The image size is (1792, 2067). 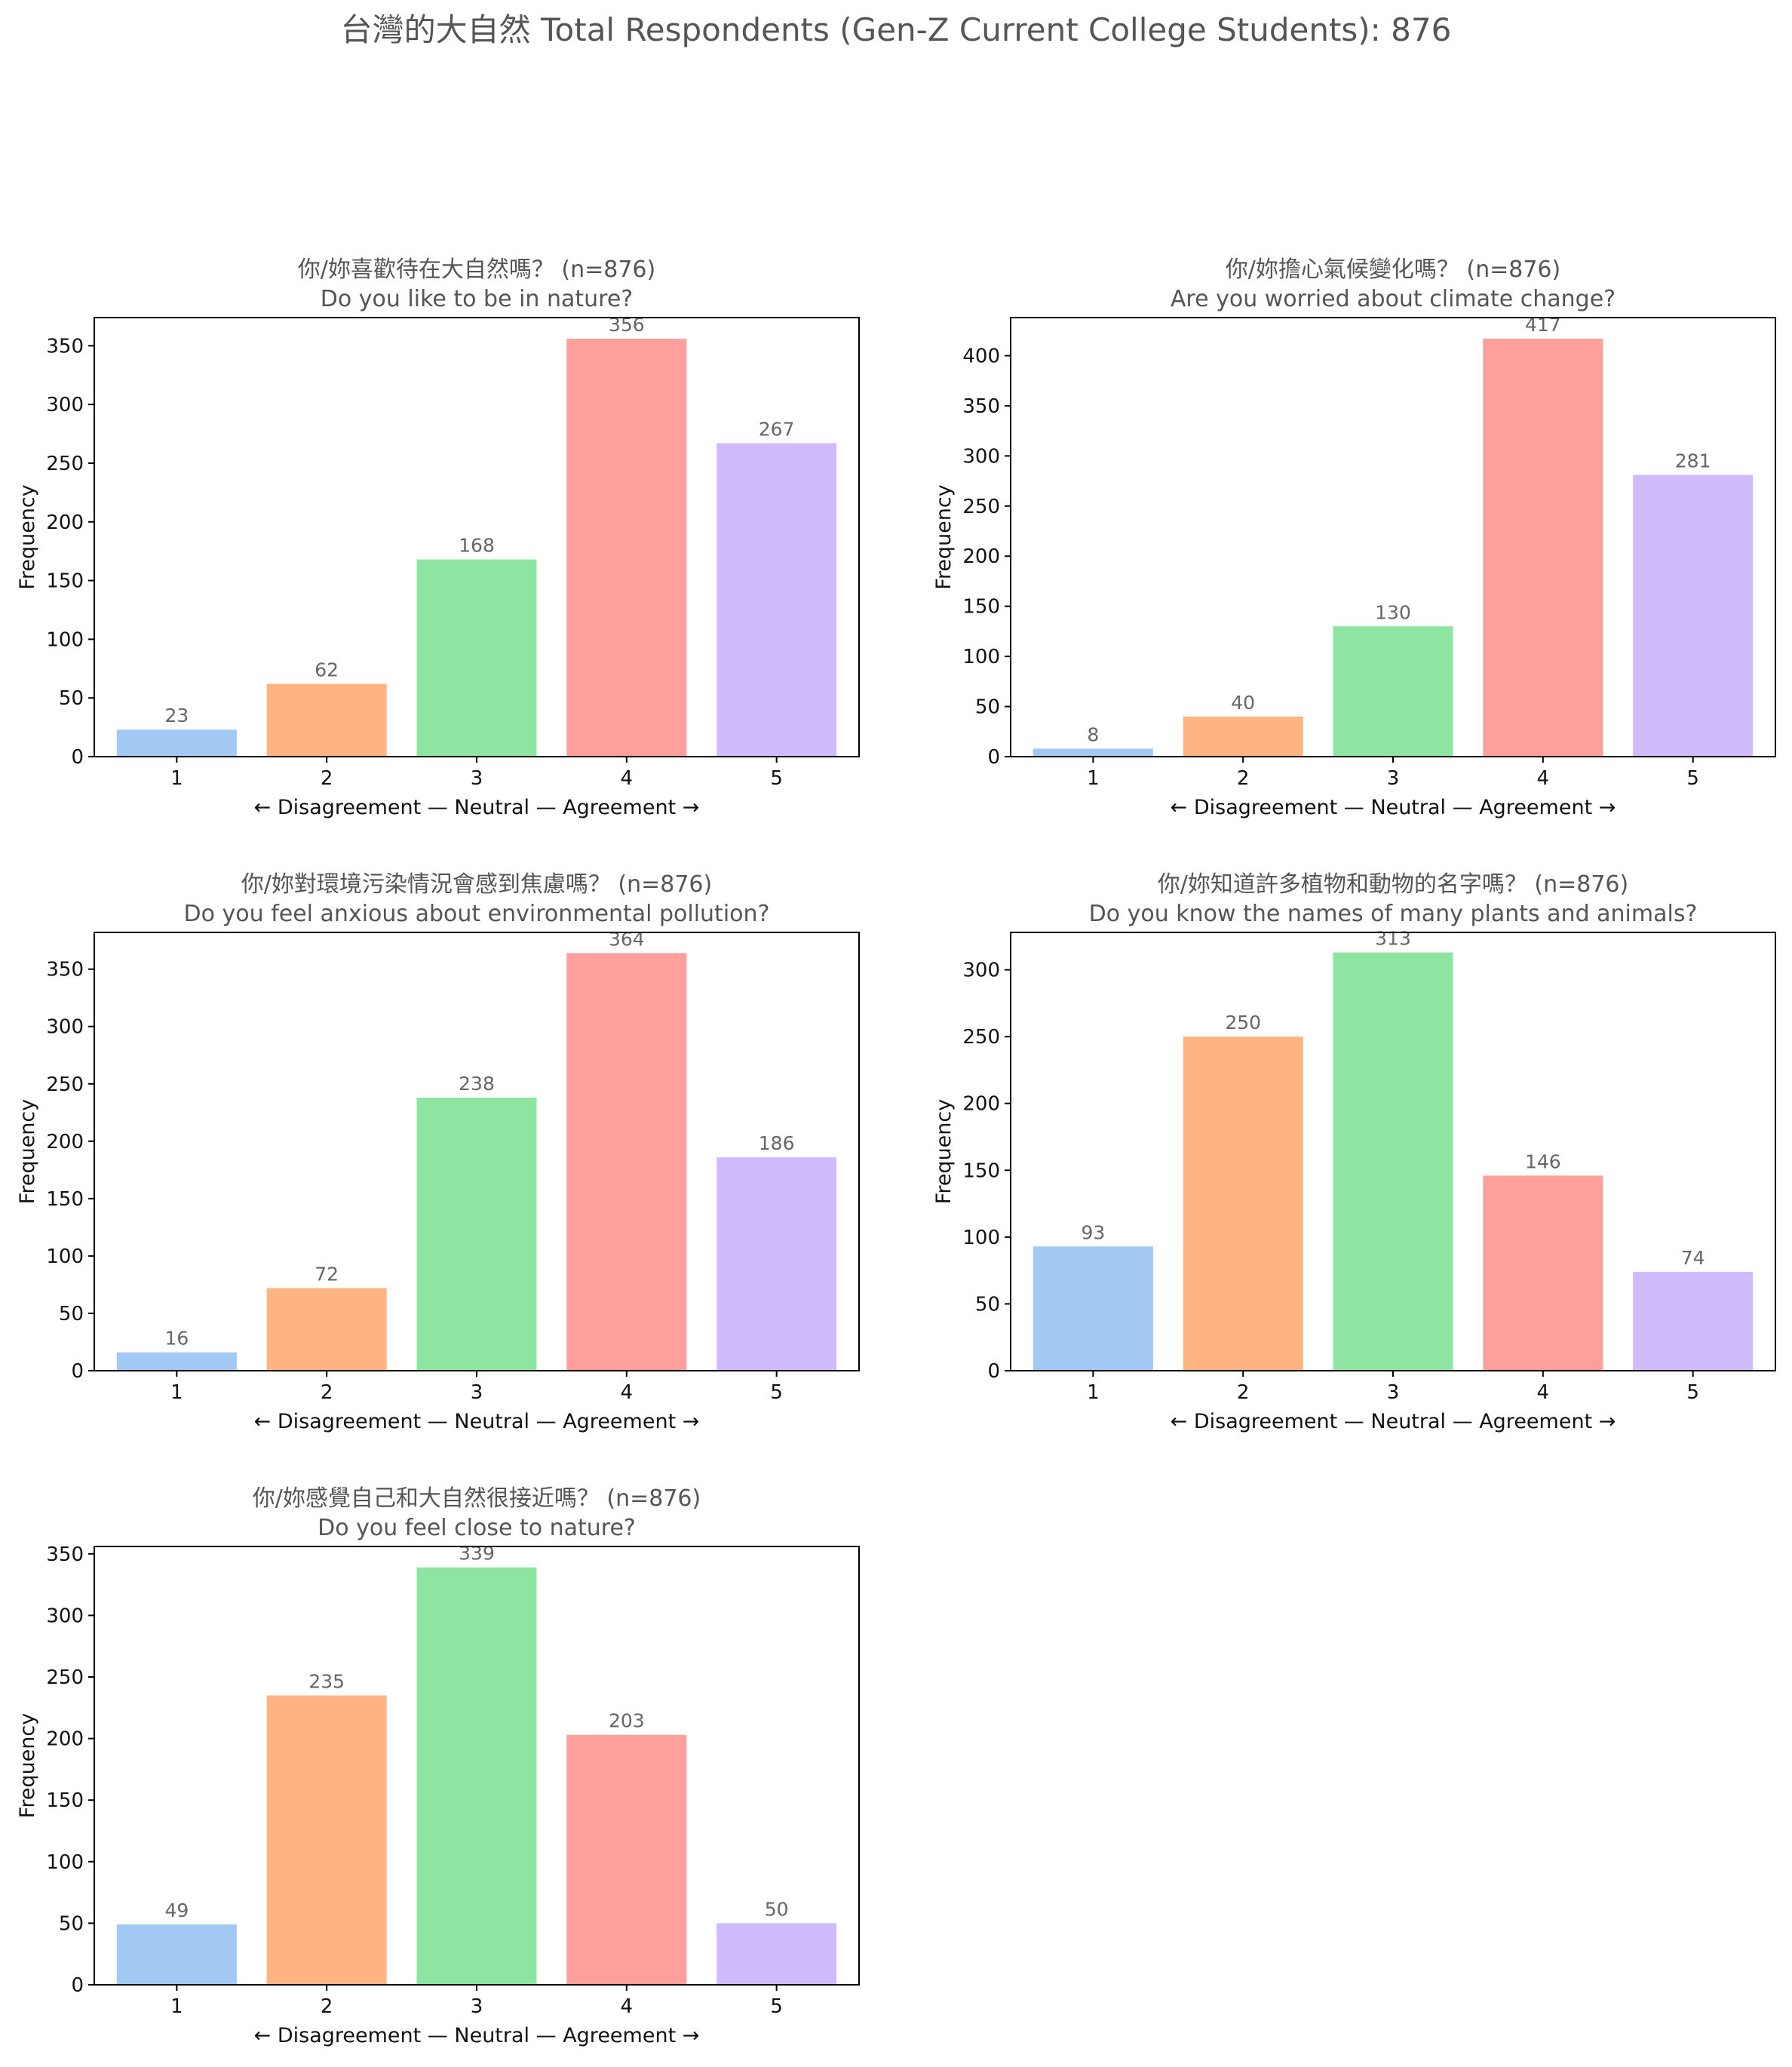 I want to click on bar-value-label: 267, so click(x=777, y=430).